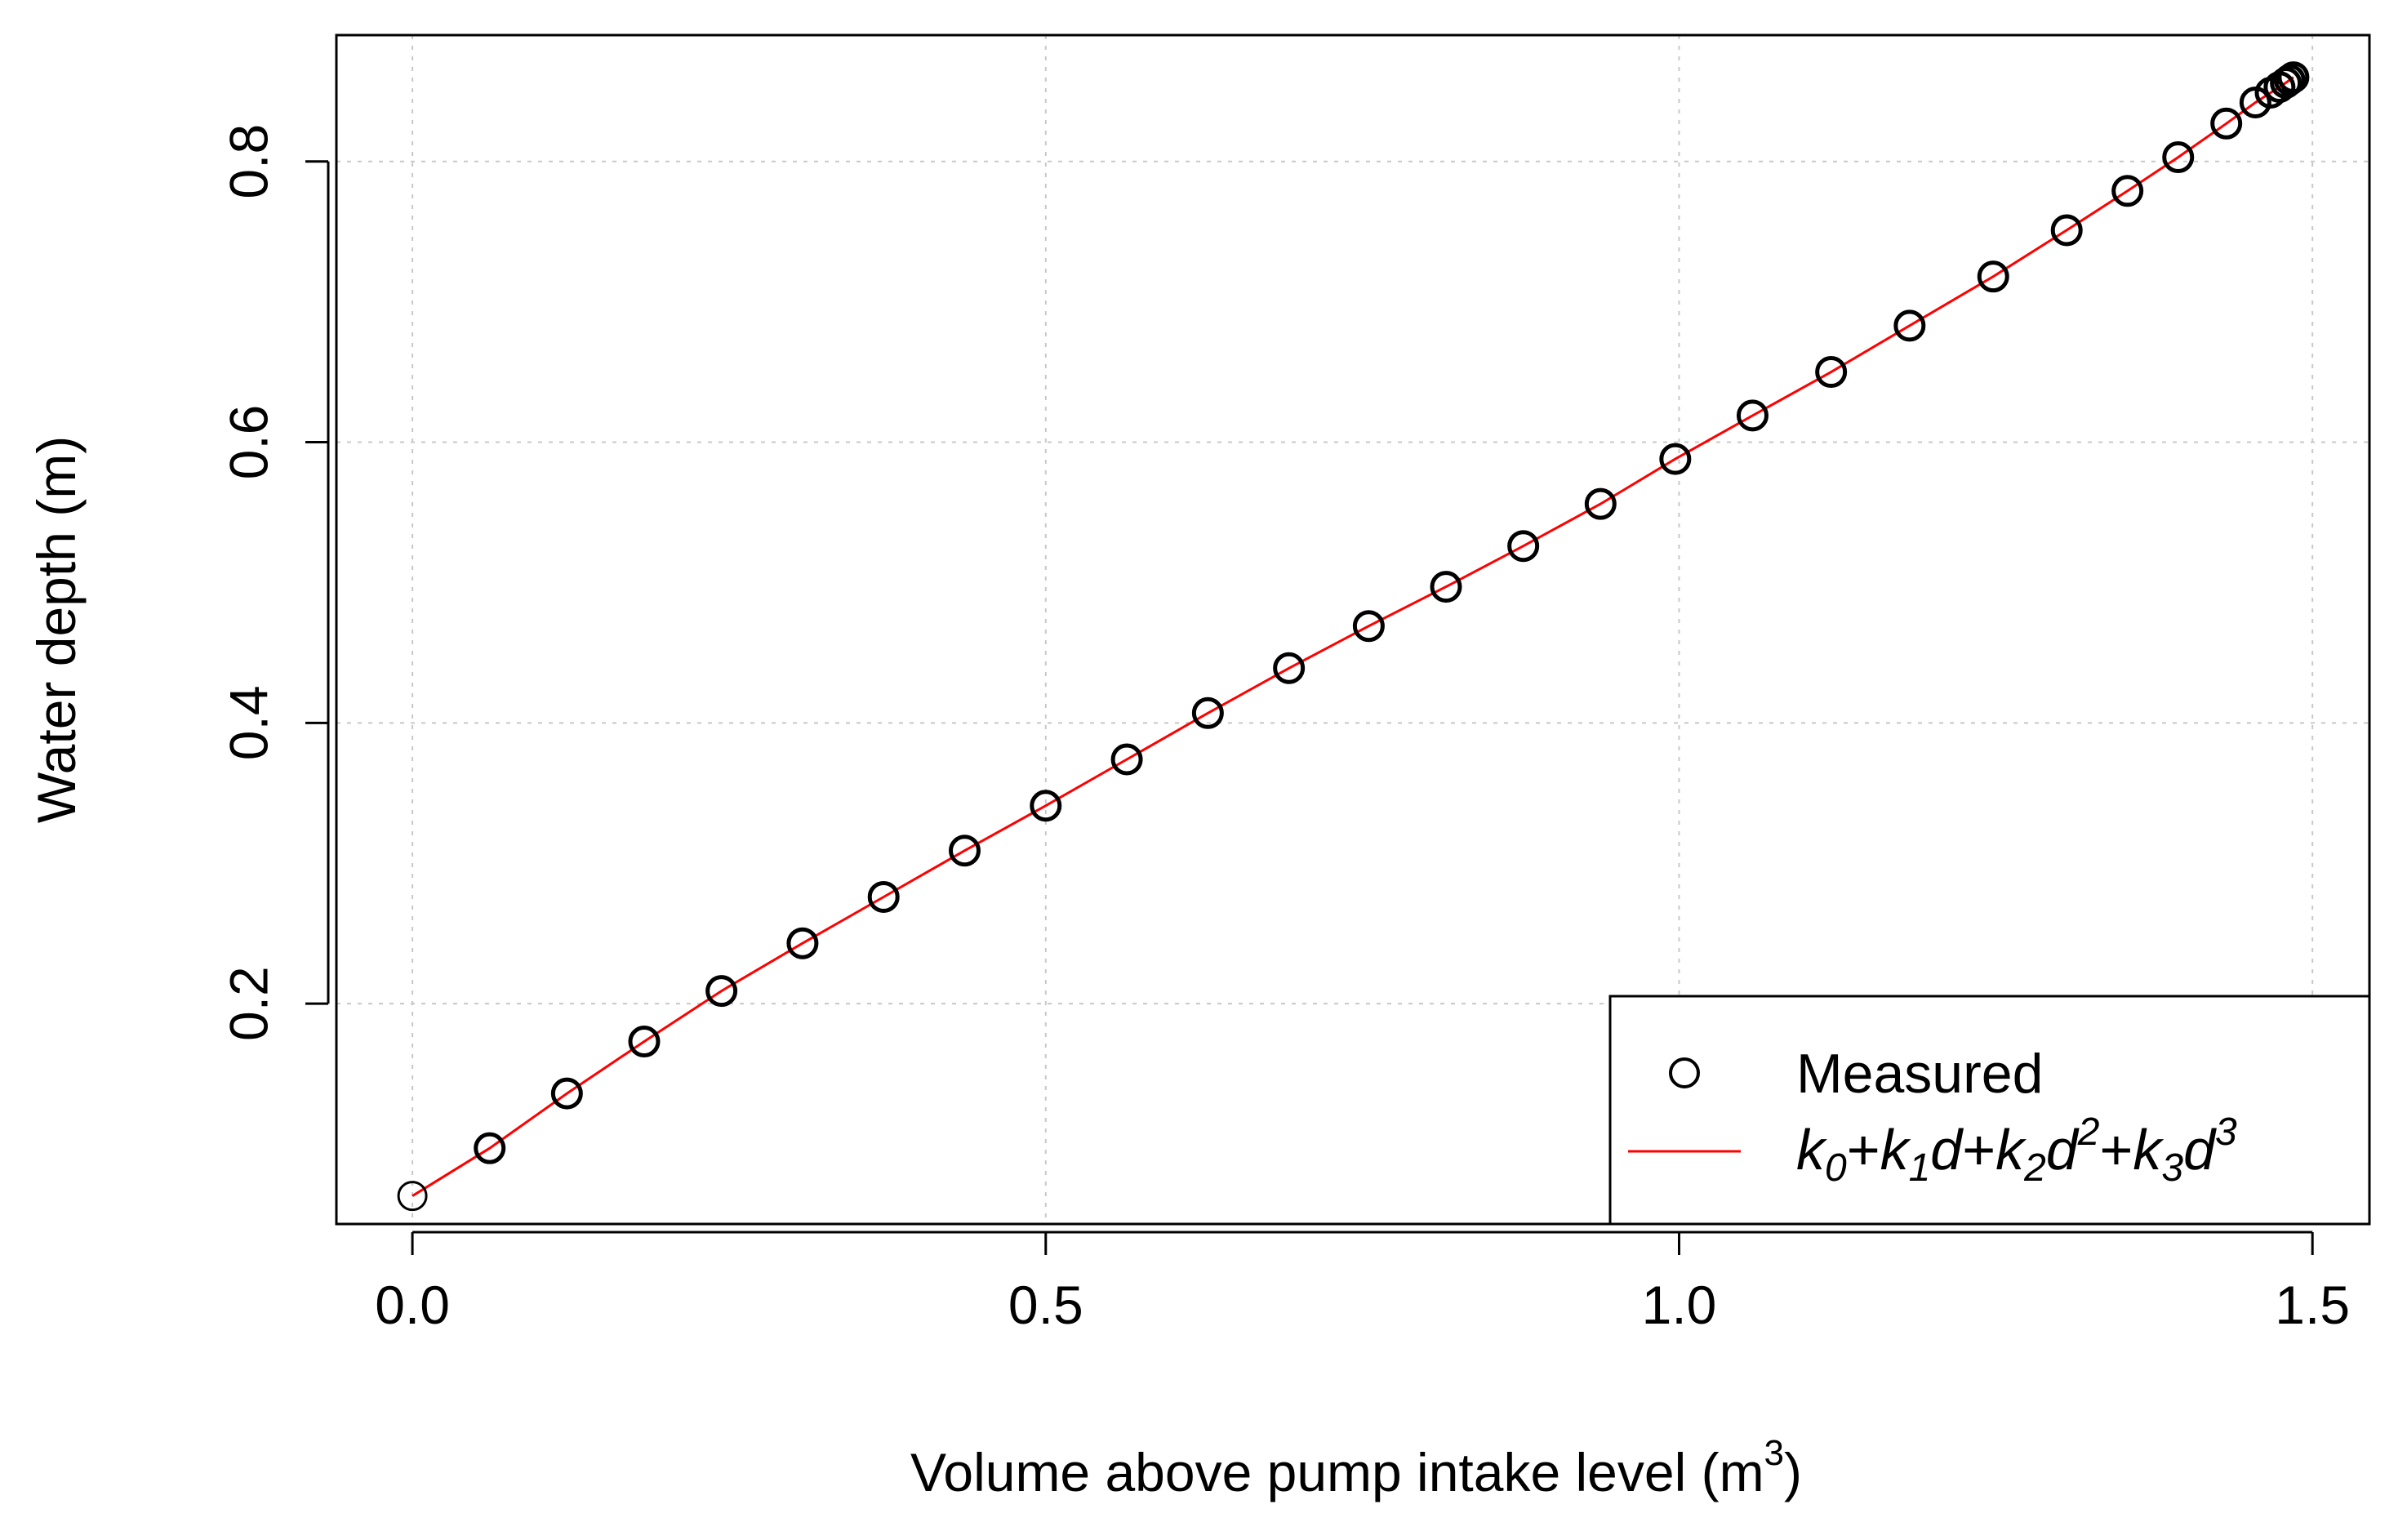 This screenshot has height=1540, width=2407. What do you see at coordinates (413, 1305) in the screenshot?
I see `x-tick-label: 0.0` at bounding box center [413, 1305].